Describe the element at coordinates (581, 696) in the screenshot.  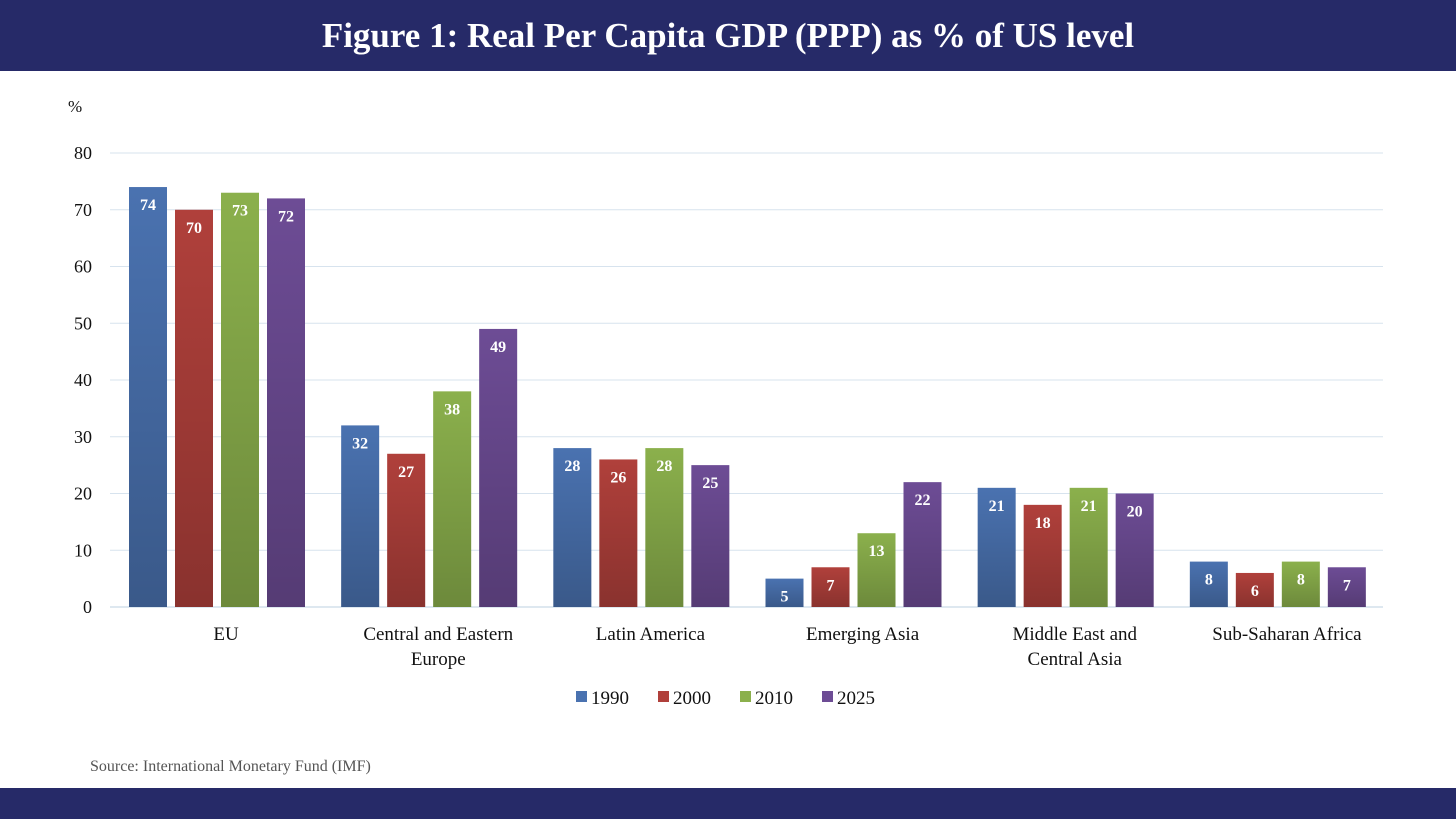
I see `legend-swatch-1990` at that location.